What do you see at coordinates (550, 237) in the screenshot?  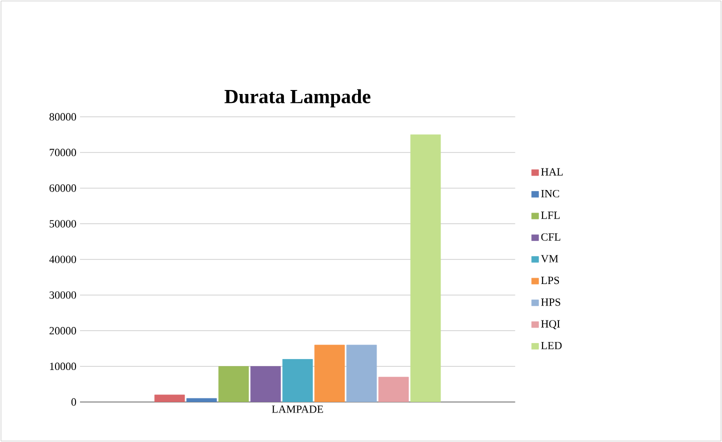 I see `legend-label: CFL` at bounding box center [550, 237].